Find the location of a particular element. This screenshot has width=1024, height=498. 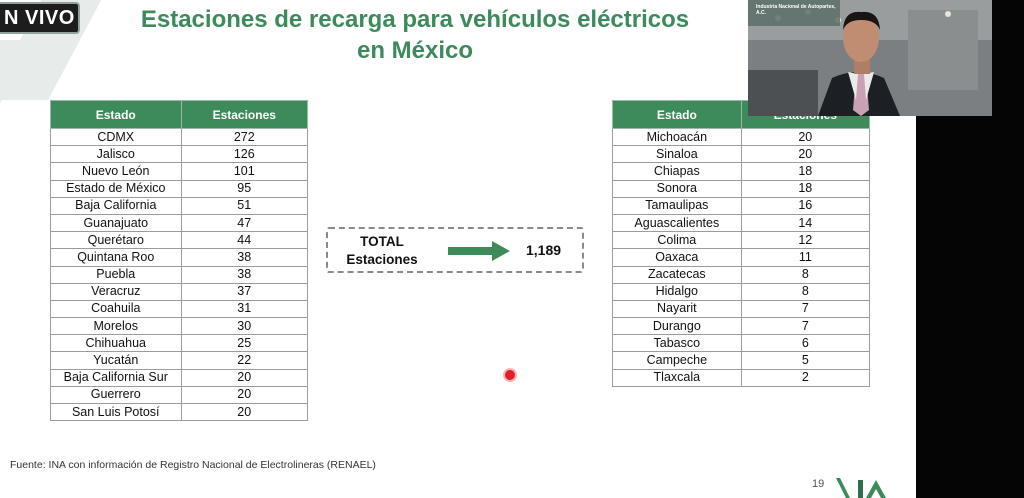

station-count-cell: 16 is located at coordinates (805, 205).